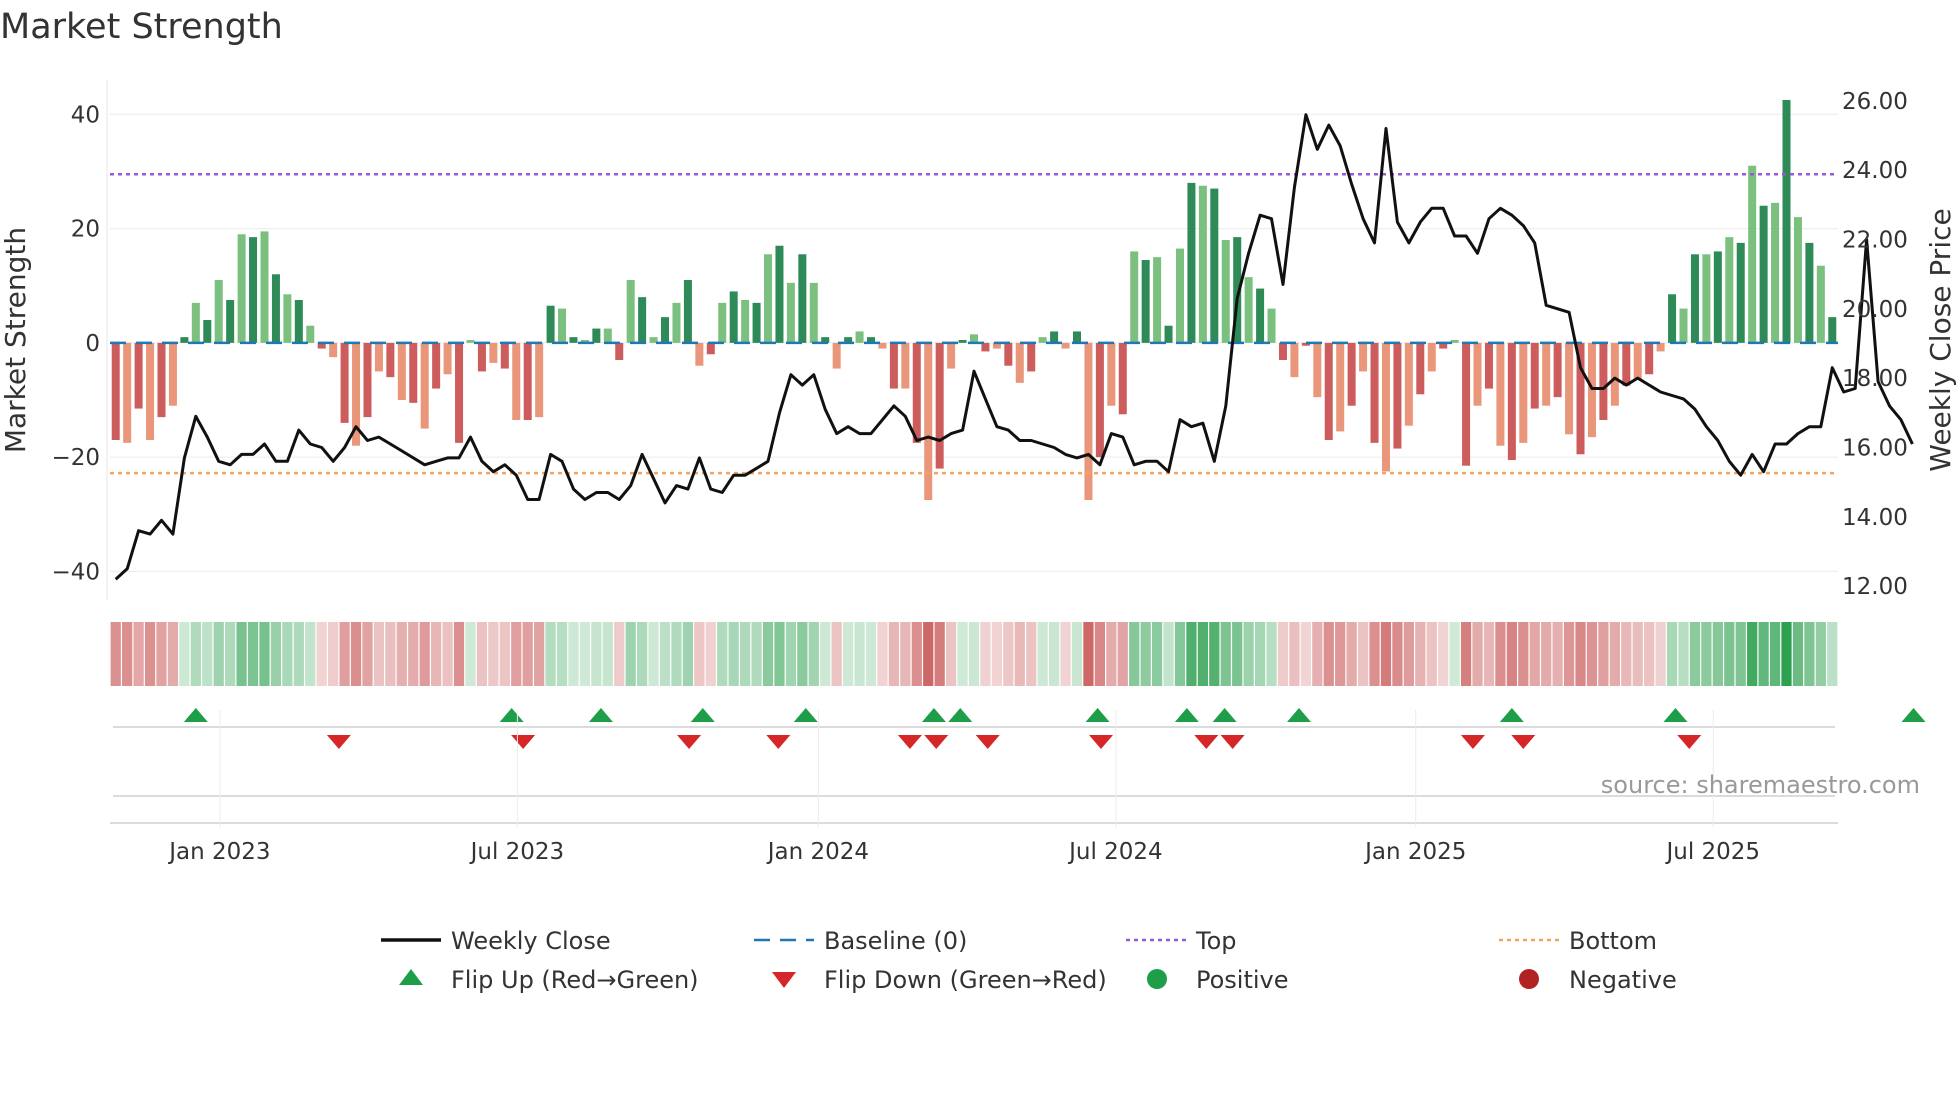  Describe the element at coordinates (1157, 979) in the screenshot. I see `legend-positive-icon` at that location.